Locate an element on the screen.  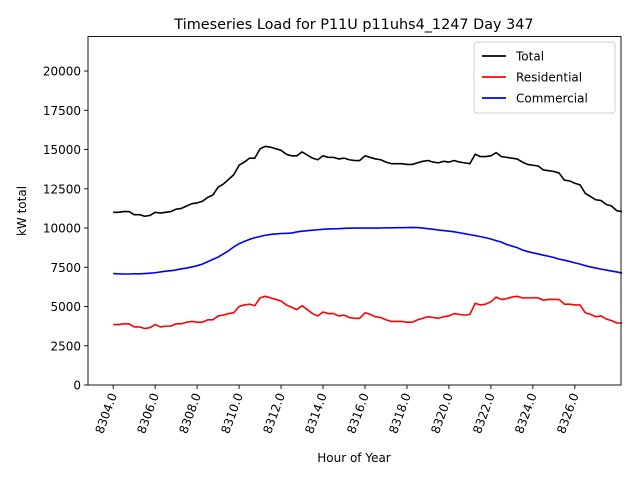
x-tick-label: 8308.0 is located at coordinates (190, 413).